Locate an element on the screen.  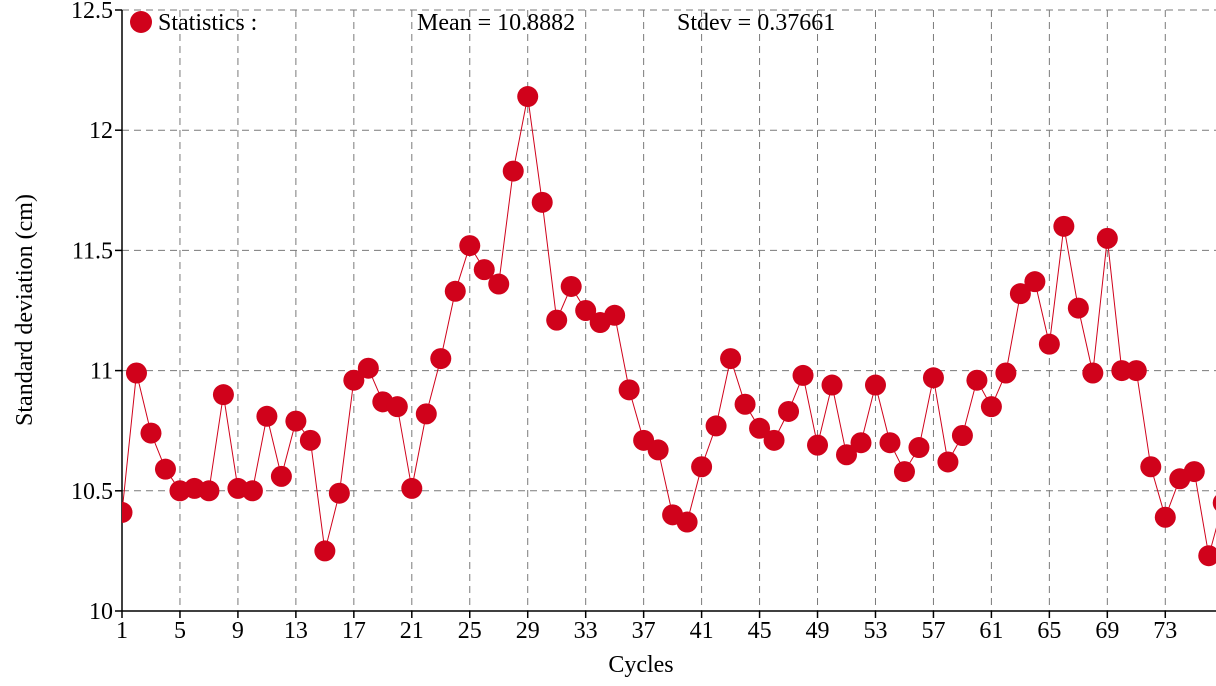
x-tick-label: 61 is located at coordinates (991, 631).